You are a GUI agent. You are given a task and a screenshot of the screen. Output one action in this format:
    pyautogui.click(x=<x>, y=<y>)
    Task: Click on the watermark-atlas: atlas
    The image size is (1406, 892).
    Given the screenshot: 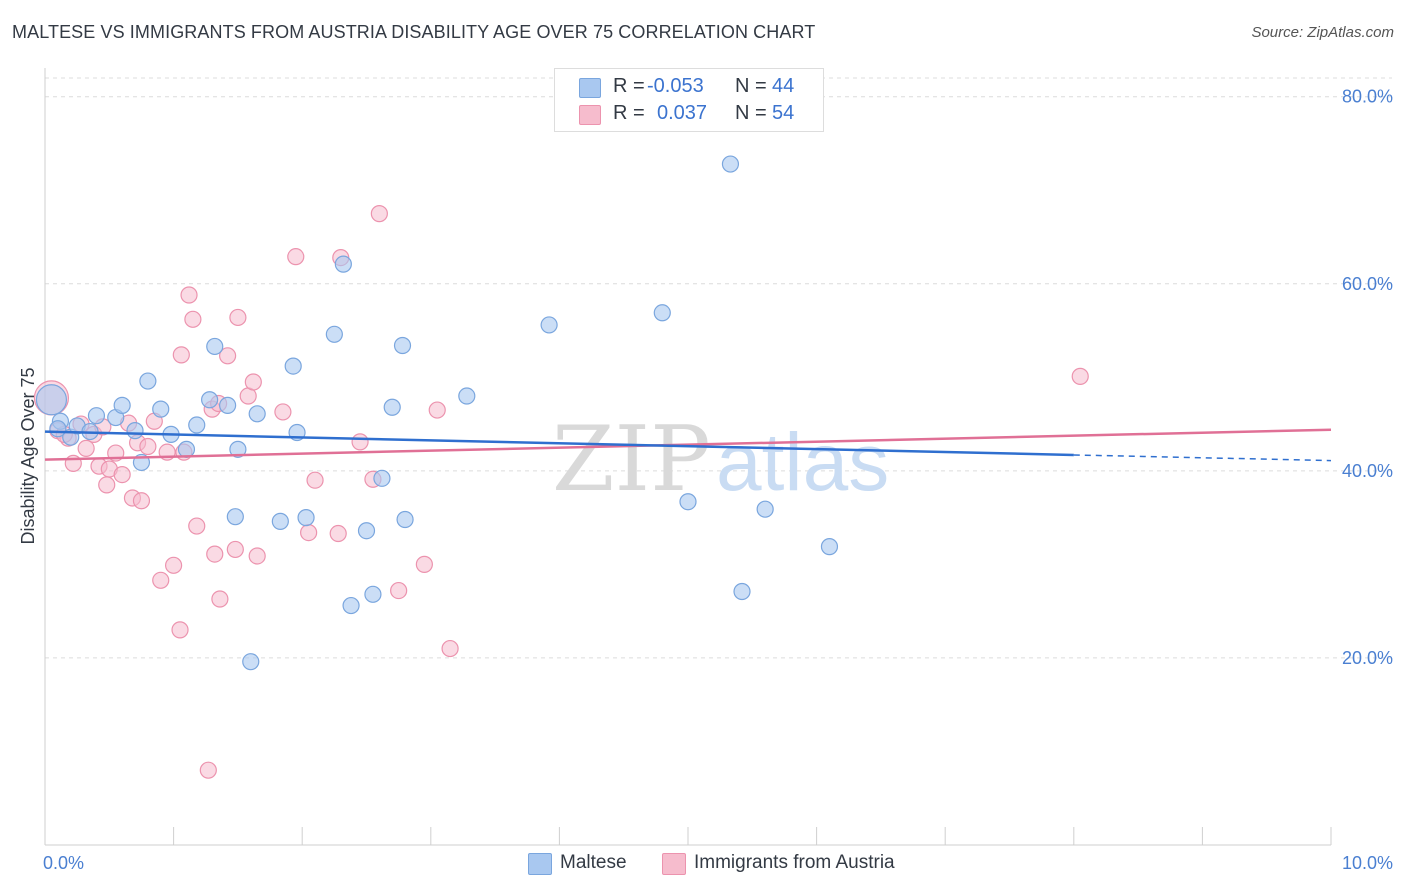 What is the action you would take?
    pyautogui.click(x=802, y=462)
    